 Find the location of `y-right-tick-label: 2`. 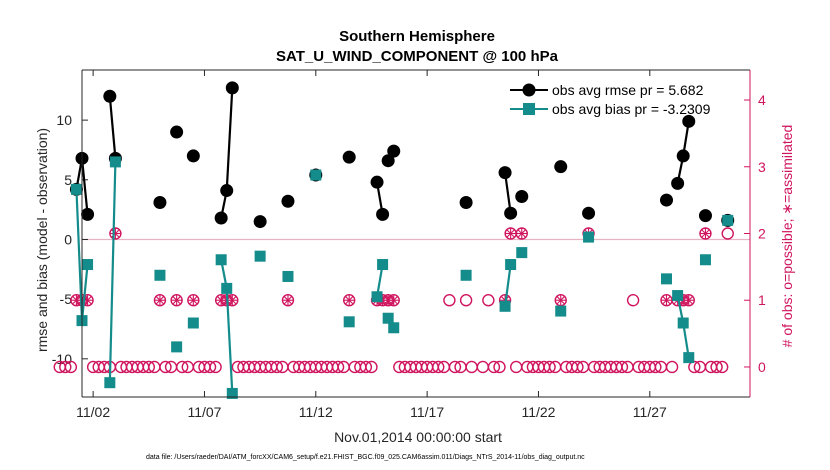

y-right-tick-label: 2 is located at coordinates (762, 234).